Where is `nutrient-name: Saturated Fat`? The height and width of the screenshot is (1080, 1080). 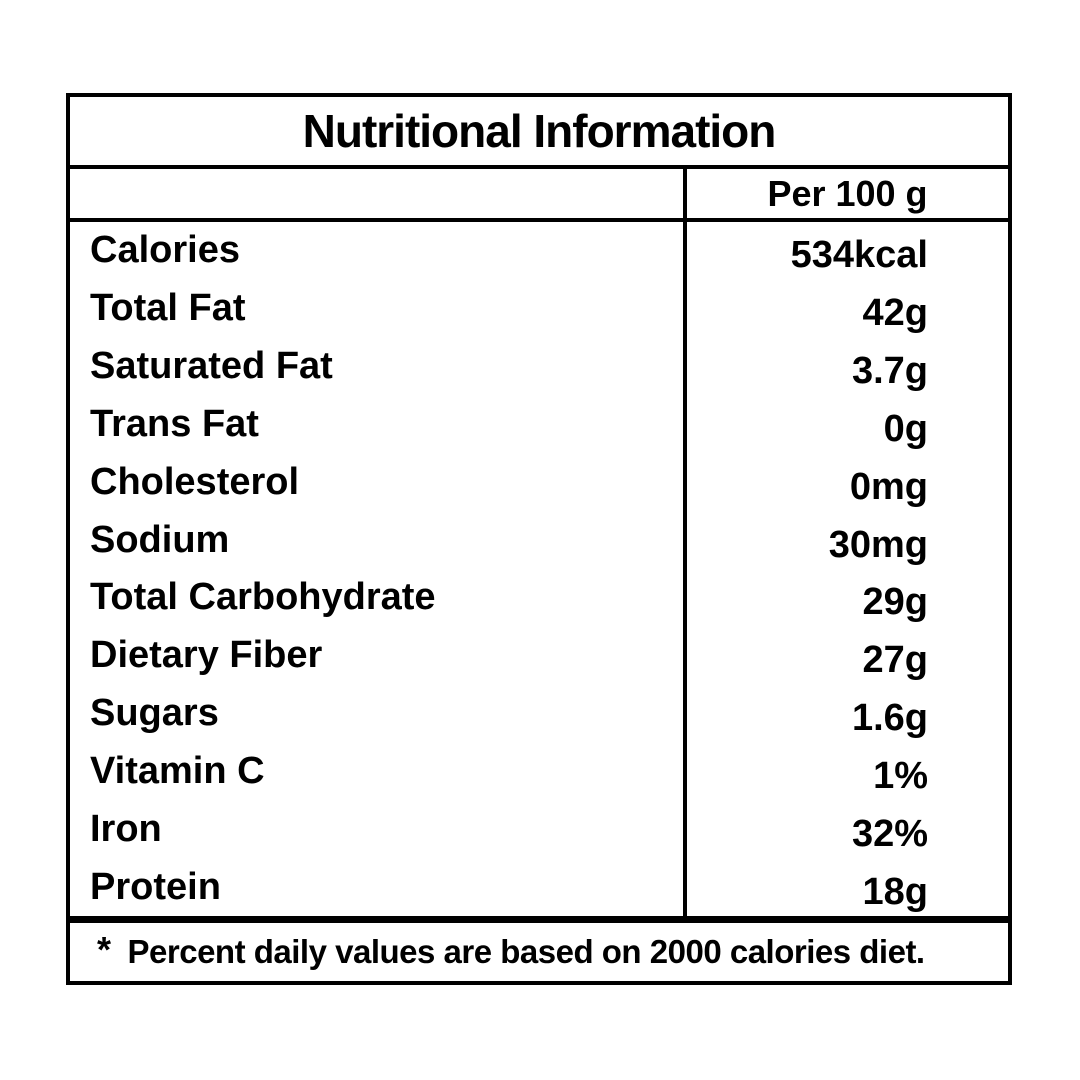 nutrient-name: Saturated Fat is located at coordinates (211, 366).